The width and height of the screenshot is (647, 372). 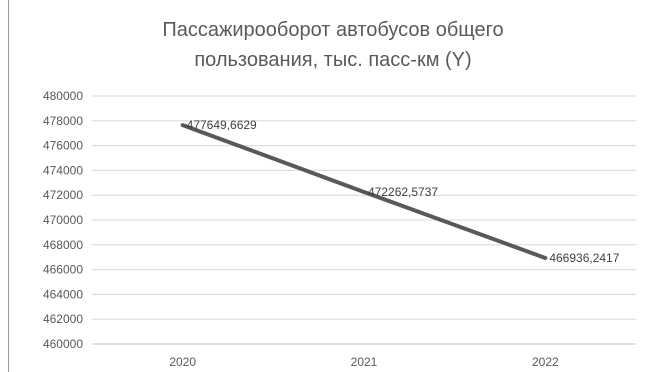 What do you see at coordinates (8, 186) in the screenshot?
I see `left-border` at bounding box center [8, 186].